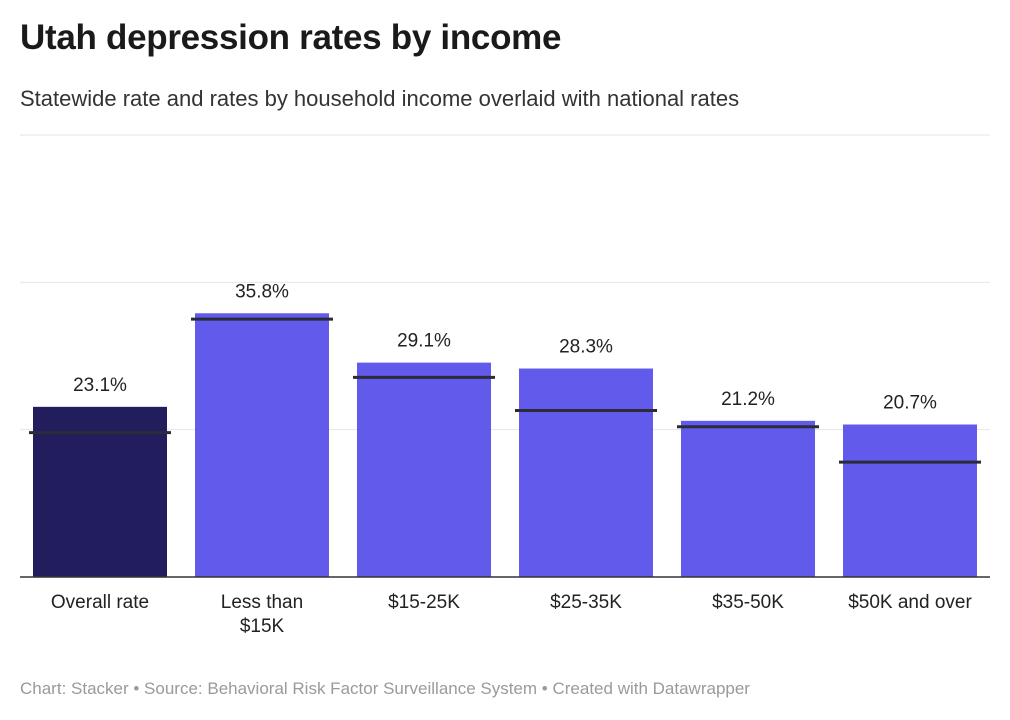 This screenshot has width=1010, height=720. Describe the element at coordinates (748, 399) in the screenshot. I see `value-label: 21.2%` at that location.